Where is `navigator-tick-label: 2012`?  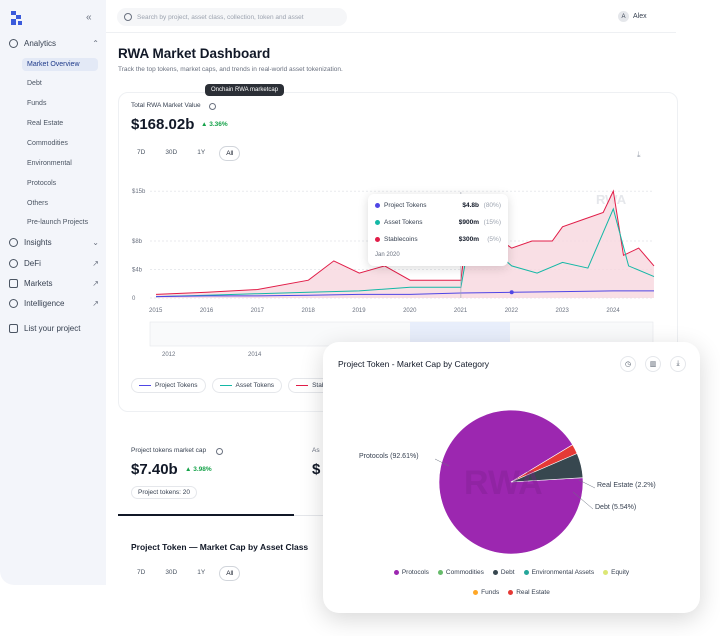
navigator-tick-label: 2012 is located at coordinates (169, 355).